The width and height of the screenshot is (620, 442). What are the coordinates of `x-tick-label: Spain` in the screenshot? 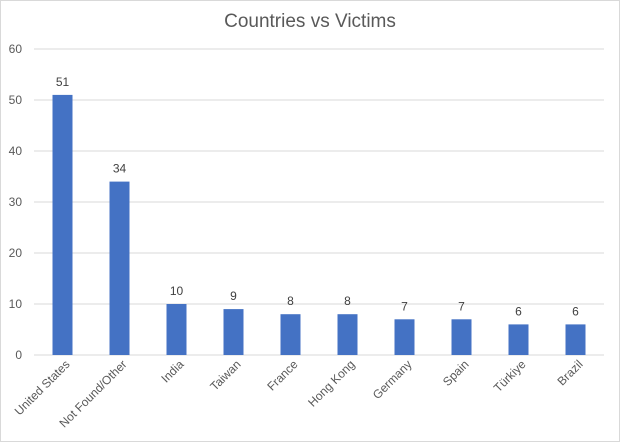 It's located at (456, 373).